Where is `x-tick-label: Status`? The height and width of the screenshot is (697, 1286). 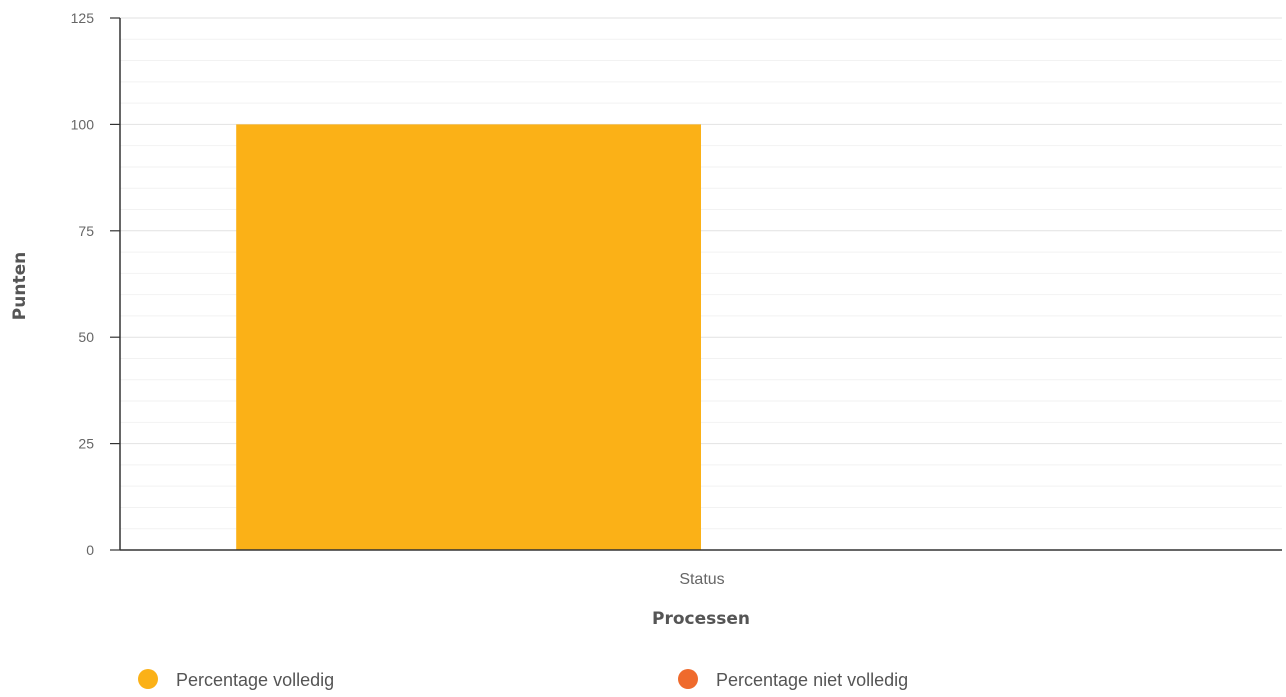 x-tick-label: Status is located at coordinates (701, 579).